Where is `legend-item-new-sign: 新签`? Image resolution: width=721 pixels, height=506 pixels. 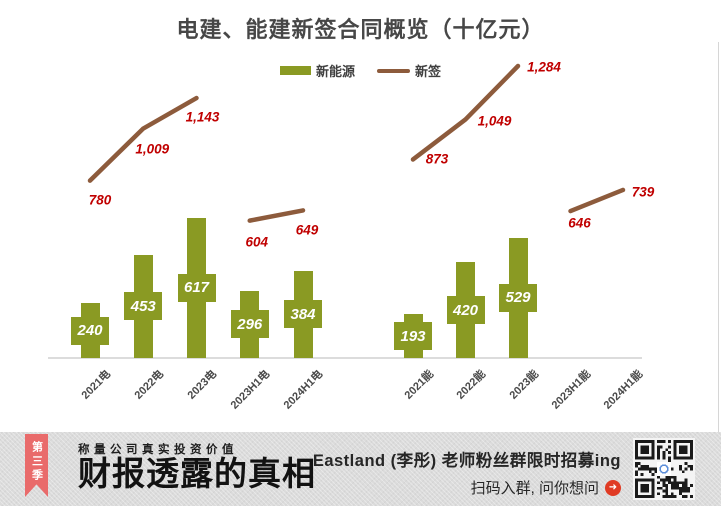 legend-item-new-sign: 新签 is located at coordinates (409, 70).